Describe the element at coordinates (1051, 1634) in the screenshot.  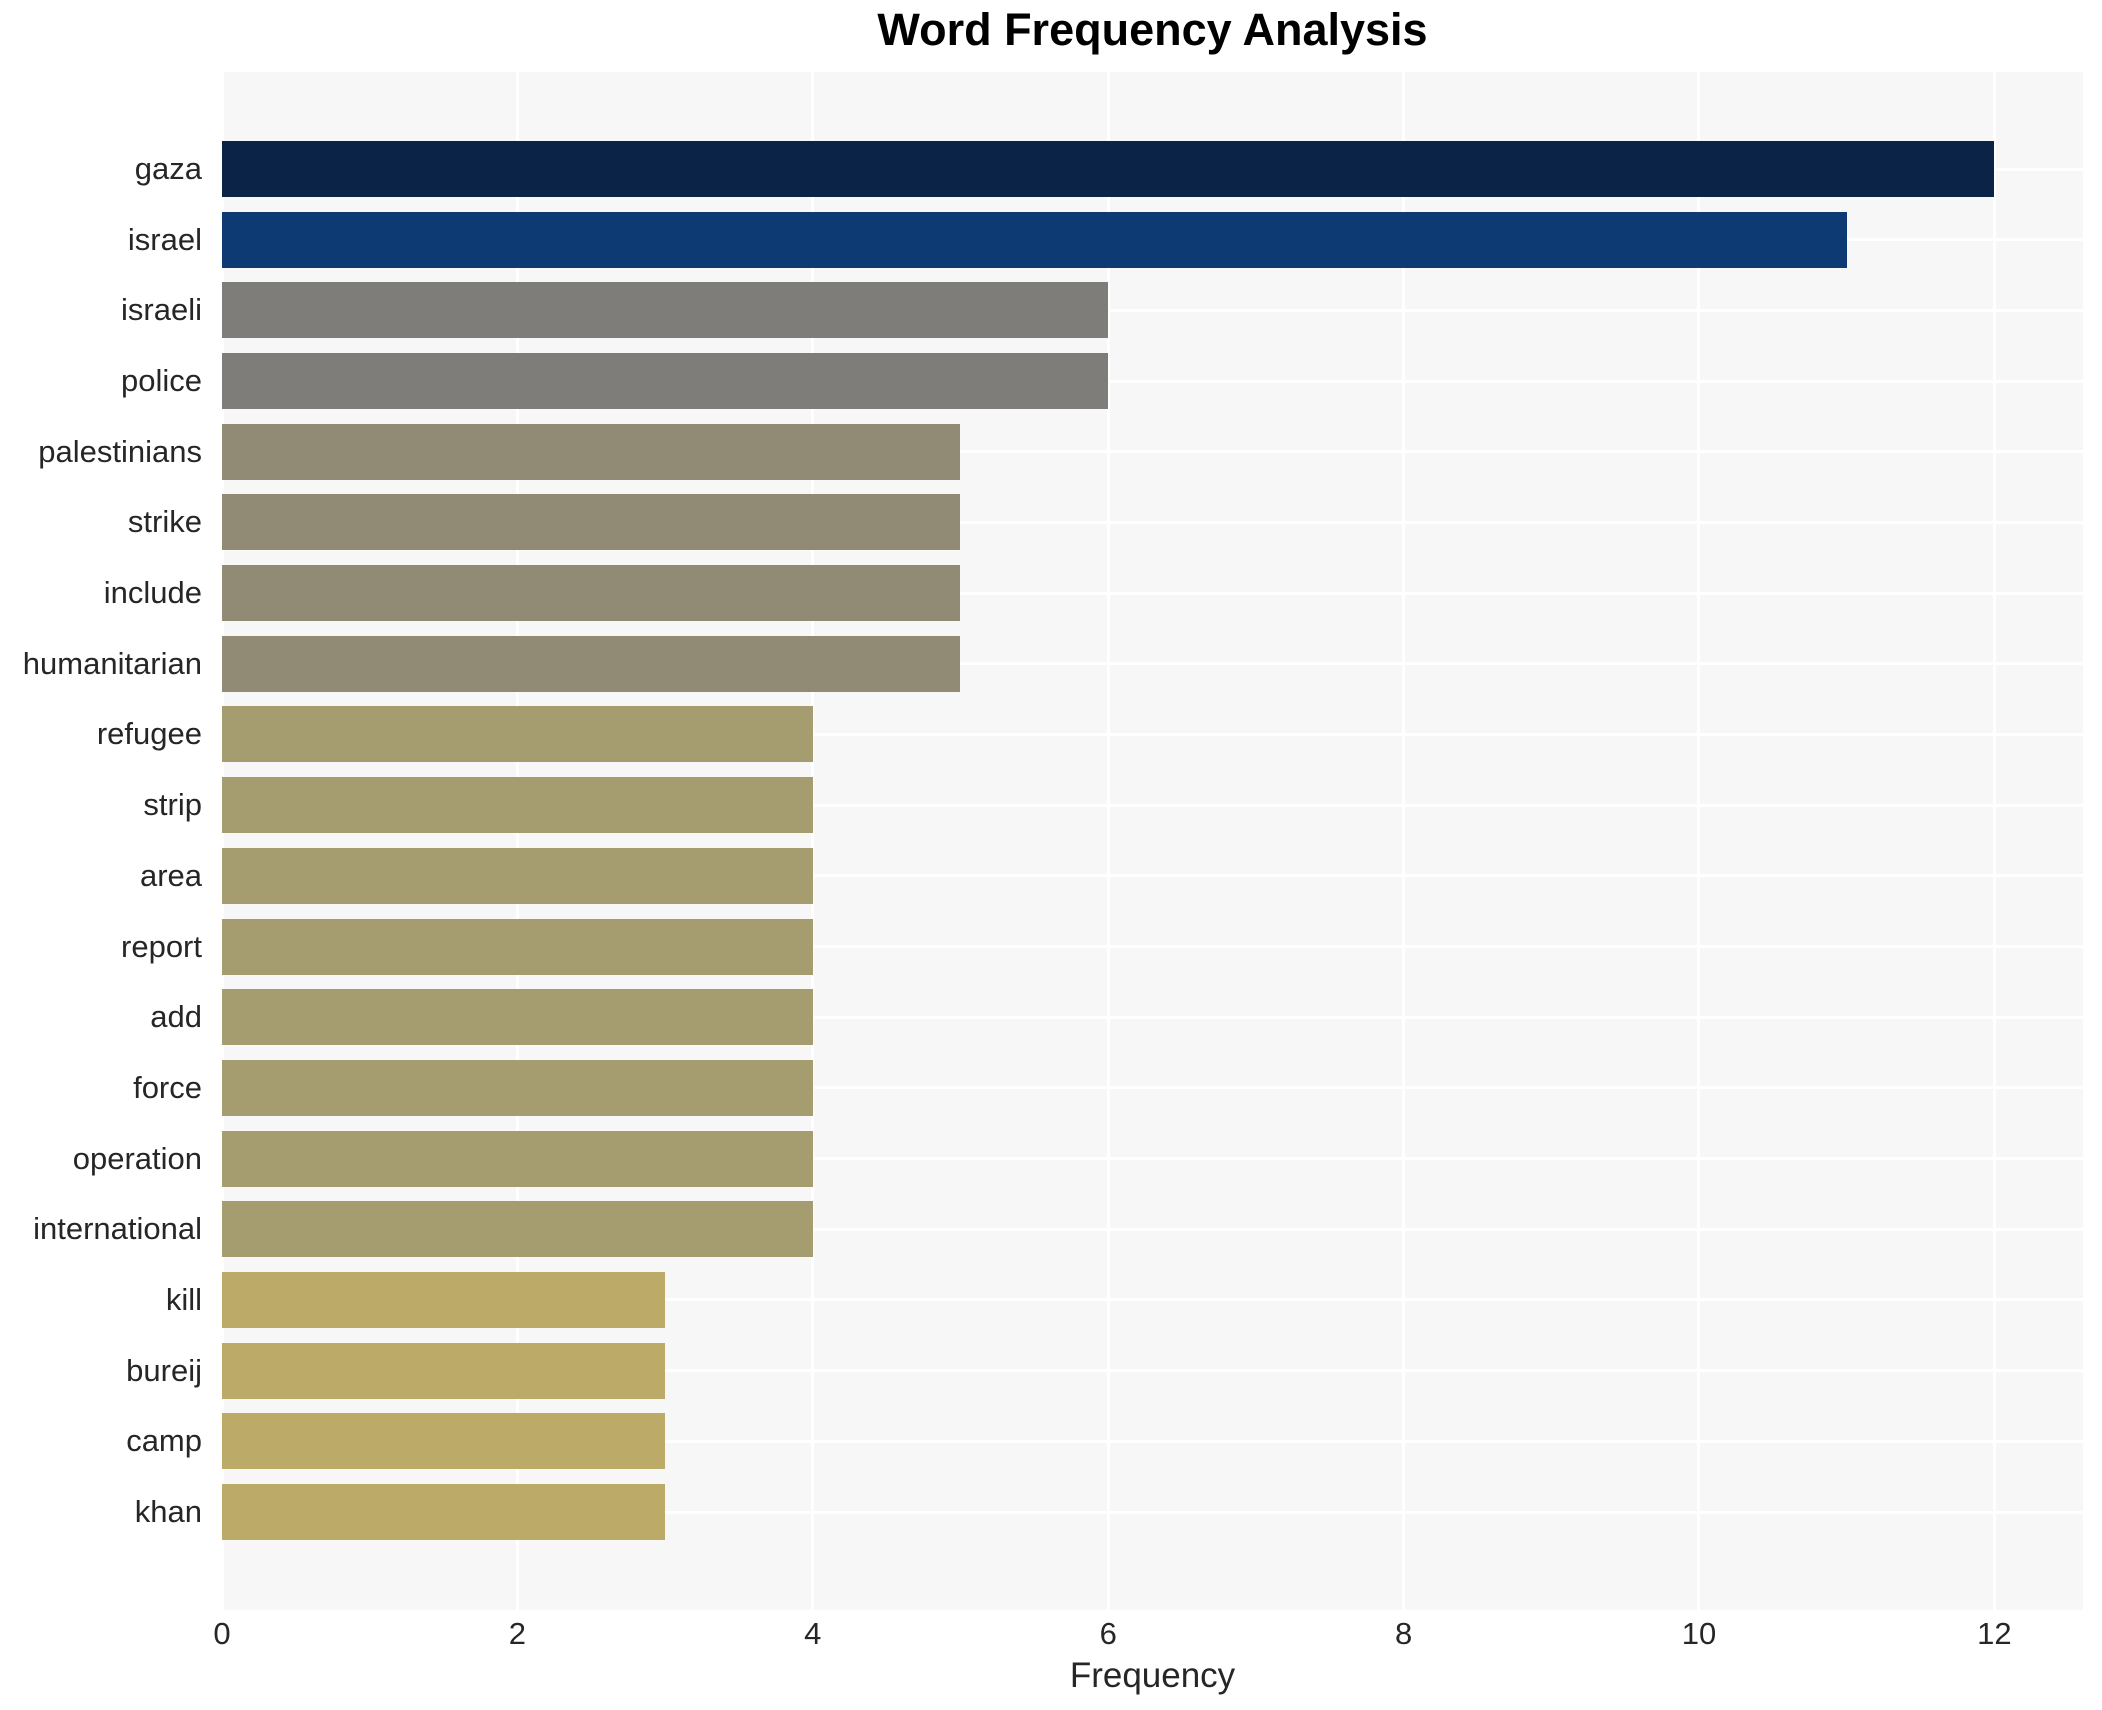
I see `x-axis-ticks: 0 2 4 6 8 10 12` at that location.